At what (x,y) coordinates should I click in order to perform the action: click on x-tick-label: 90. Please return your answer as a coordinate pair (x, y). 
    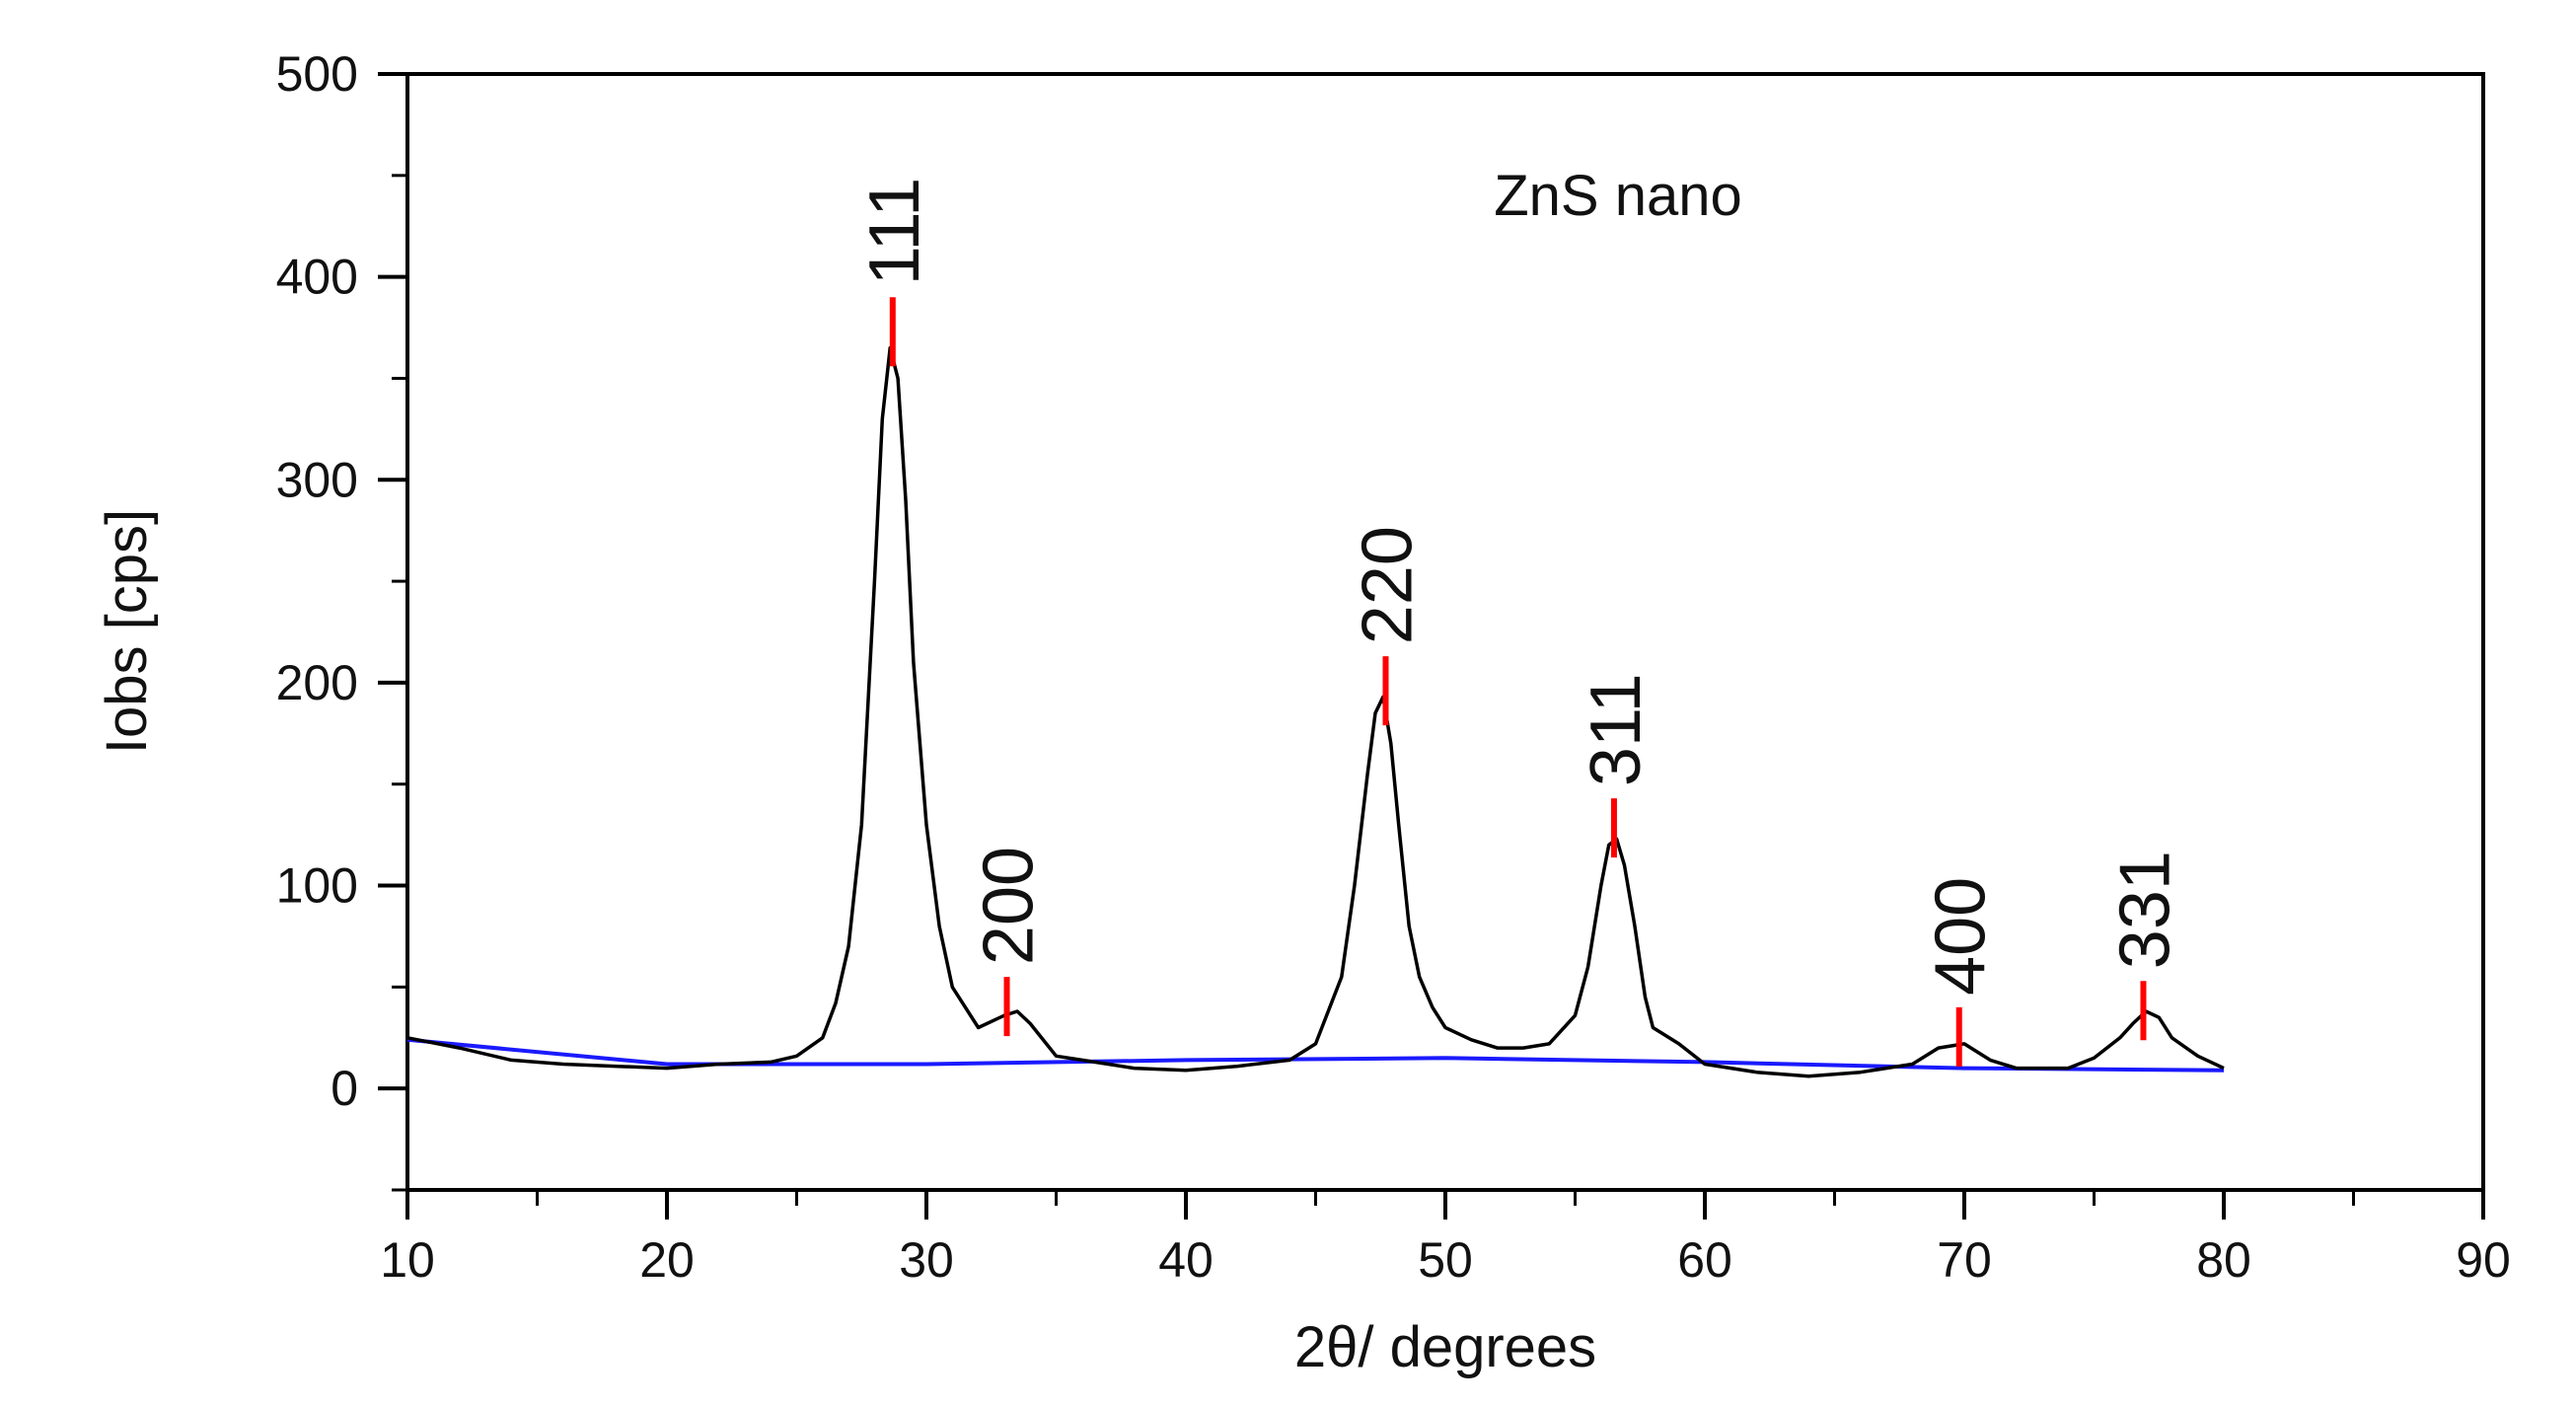
    Looking at the image, I should click on (2483, 1260).